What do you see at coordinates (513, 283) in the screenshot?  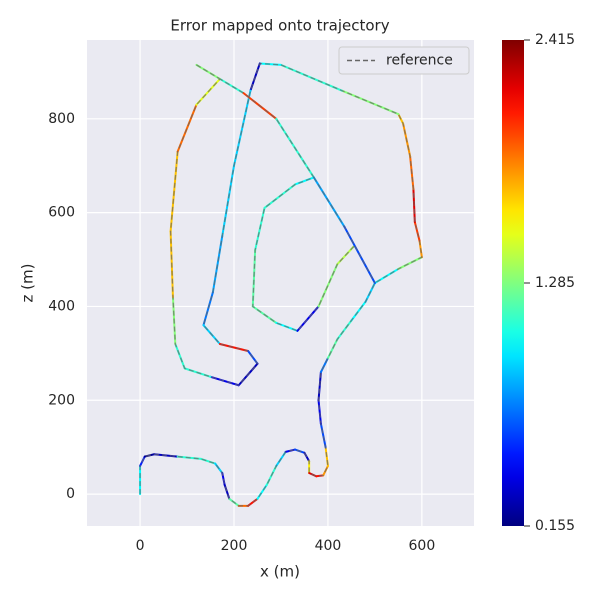 I see `colorbar` at bounding box center [513, 283].